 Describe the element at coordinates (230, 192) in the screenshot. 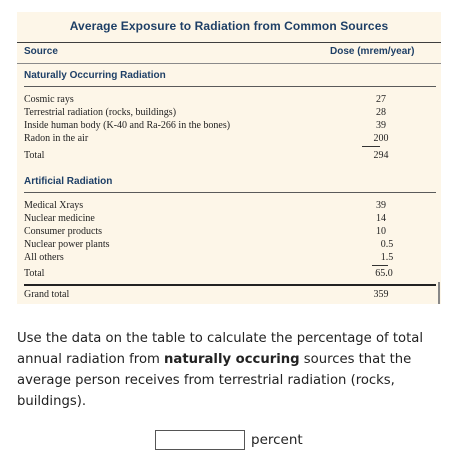

I see `section-divider-artificial` at that location.